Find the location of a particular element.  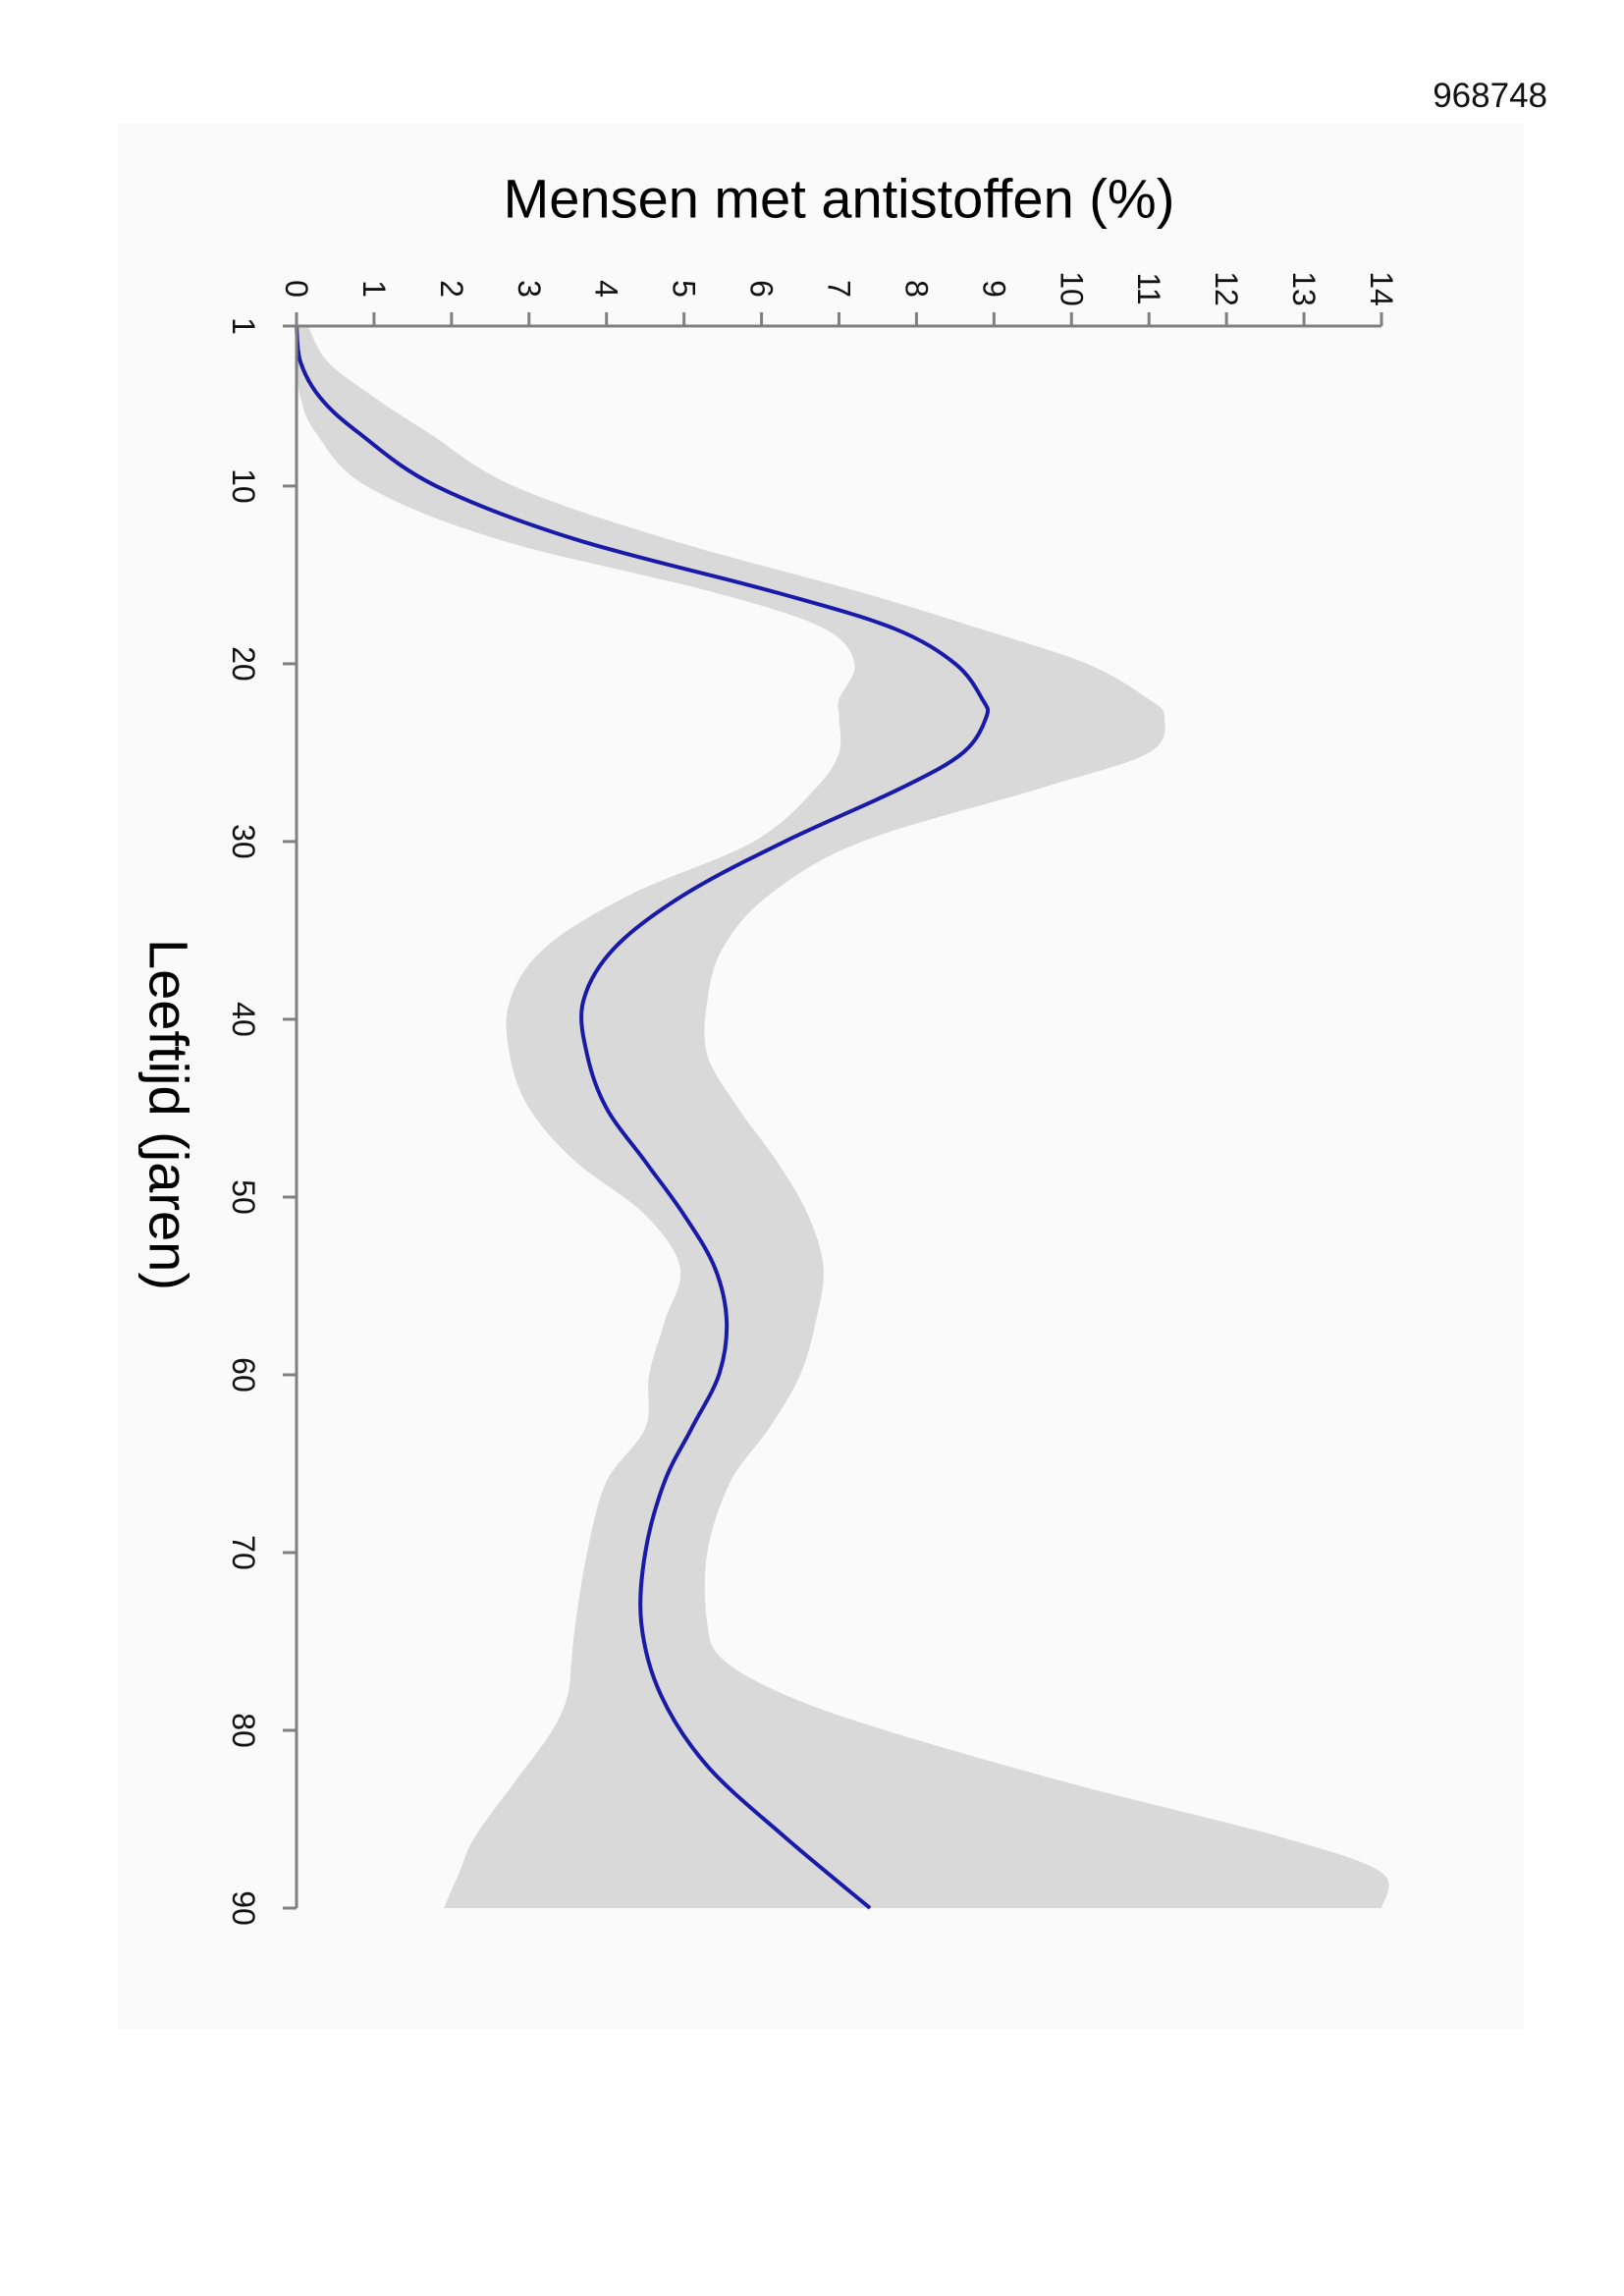

percentage-tick-label: 5 is located at coordinates (684, 289).